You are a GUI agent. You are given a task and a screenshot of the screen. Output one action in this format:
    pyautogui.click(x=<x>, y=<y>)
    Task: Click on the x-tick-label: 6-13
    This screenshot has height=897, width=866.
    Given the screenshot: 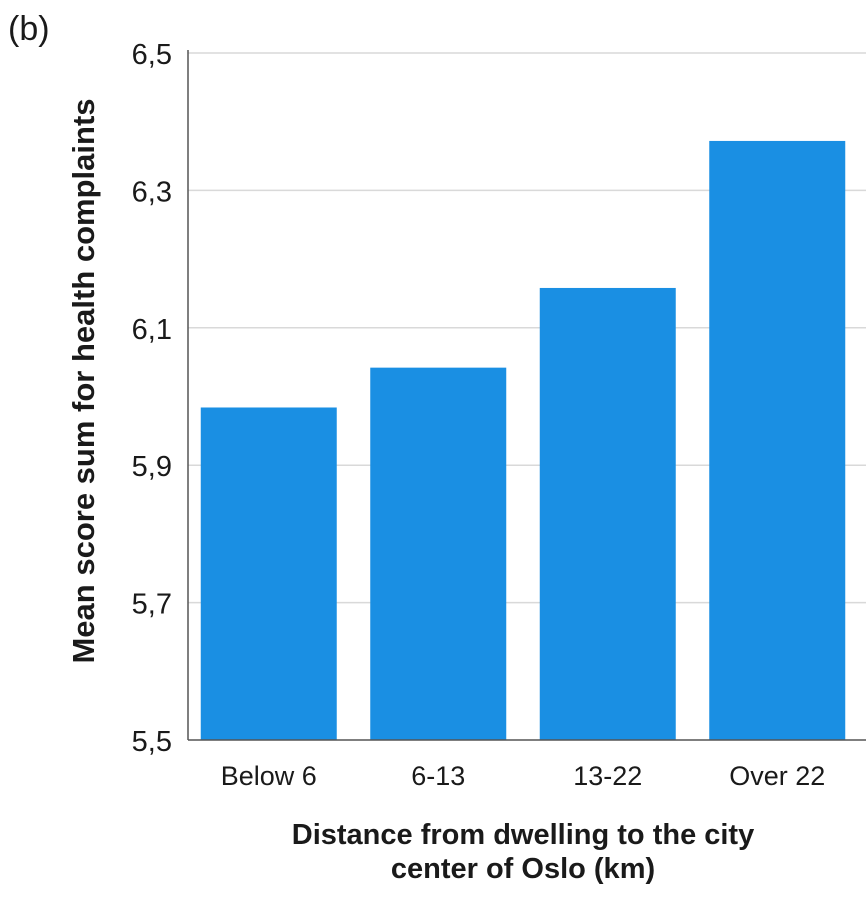 What is the action you would take?
    pyautogui.click(x=438, y=776)
    